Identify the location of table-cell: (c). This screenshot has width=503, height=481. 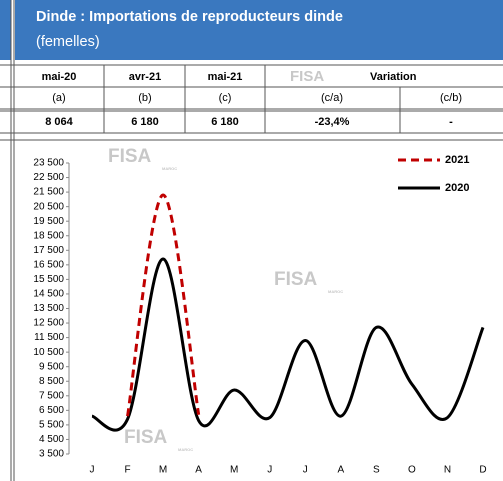
(225, 98).